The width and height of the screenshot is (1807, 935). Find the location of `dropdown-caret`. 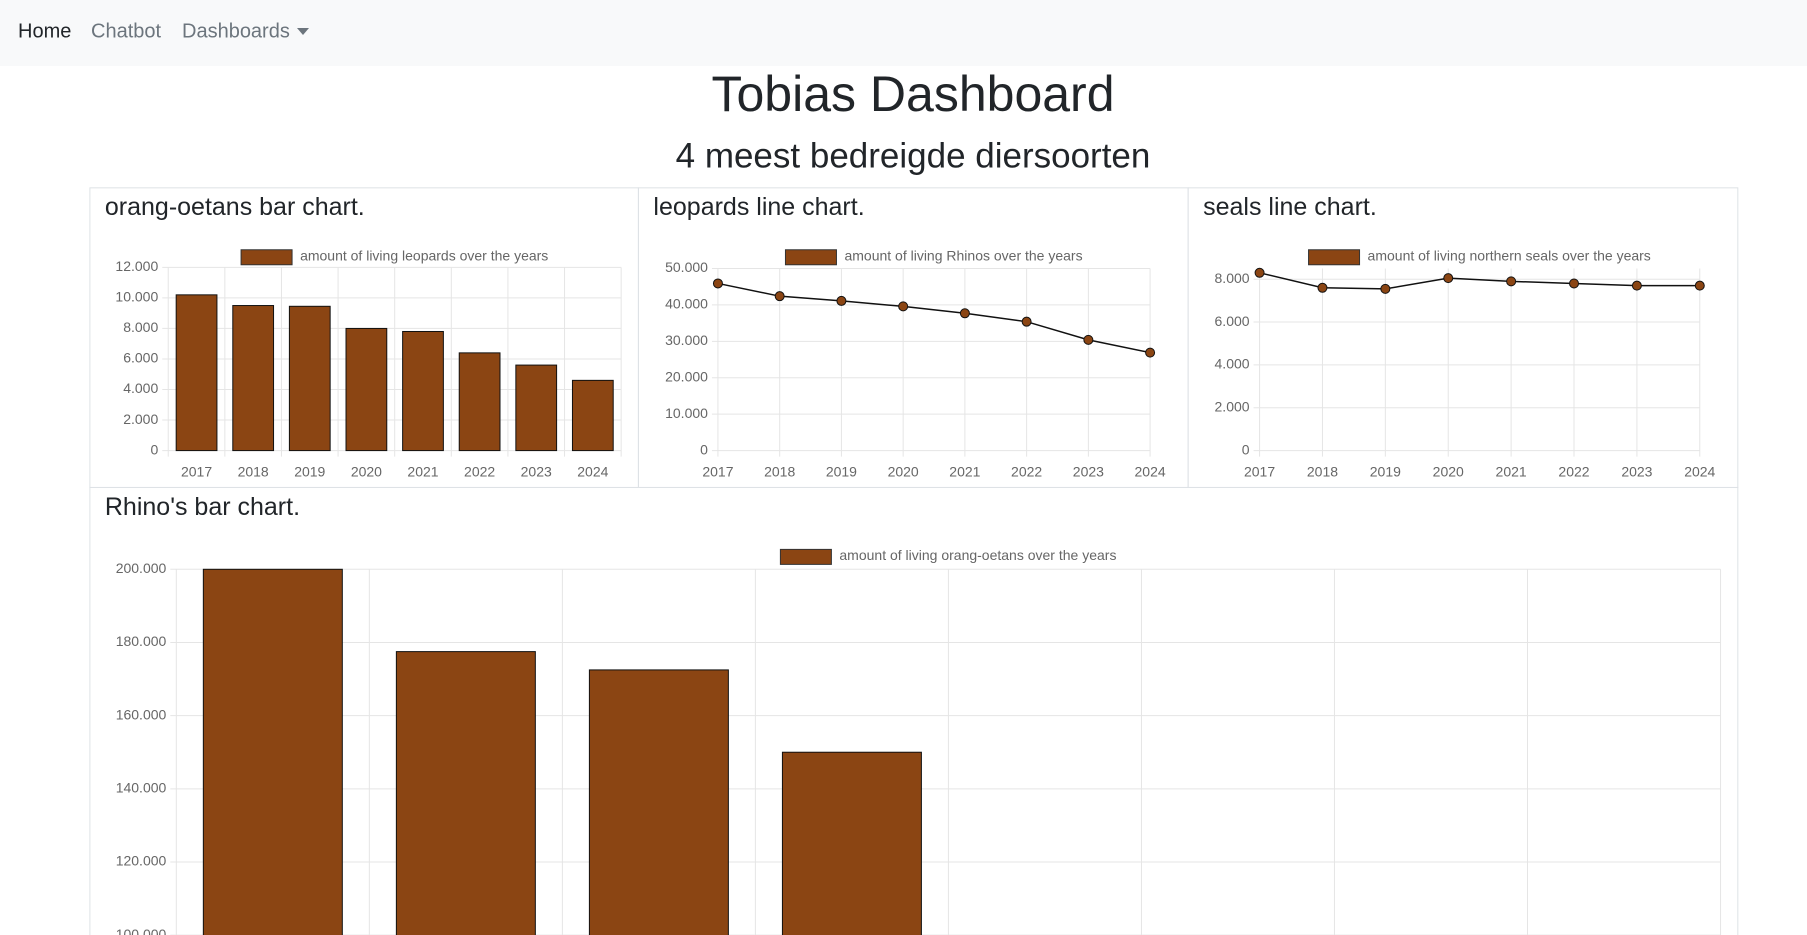

dropdown-caret is located at coordinates (303, 31).